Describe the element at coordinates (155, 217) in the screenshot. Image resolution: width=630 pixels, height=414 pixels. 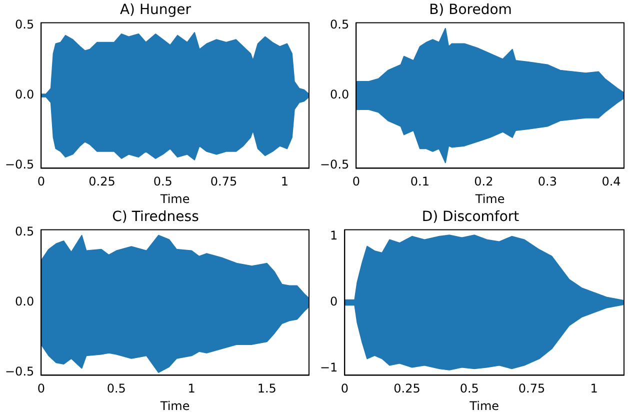
I see `chart-title: C) Tiredness` at that location.